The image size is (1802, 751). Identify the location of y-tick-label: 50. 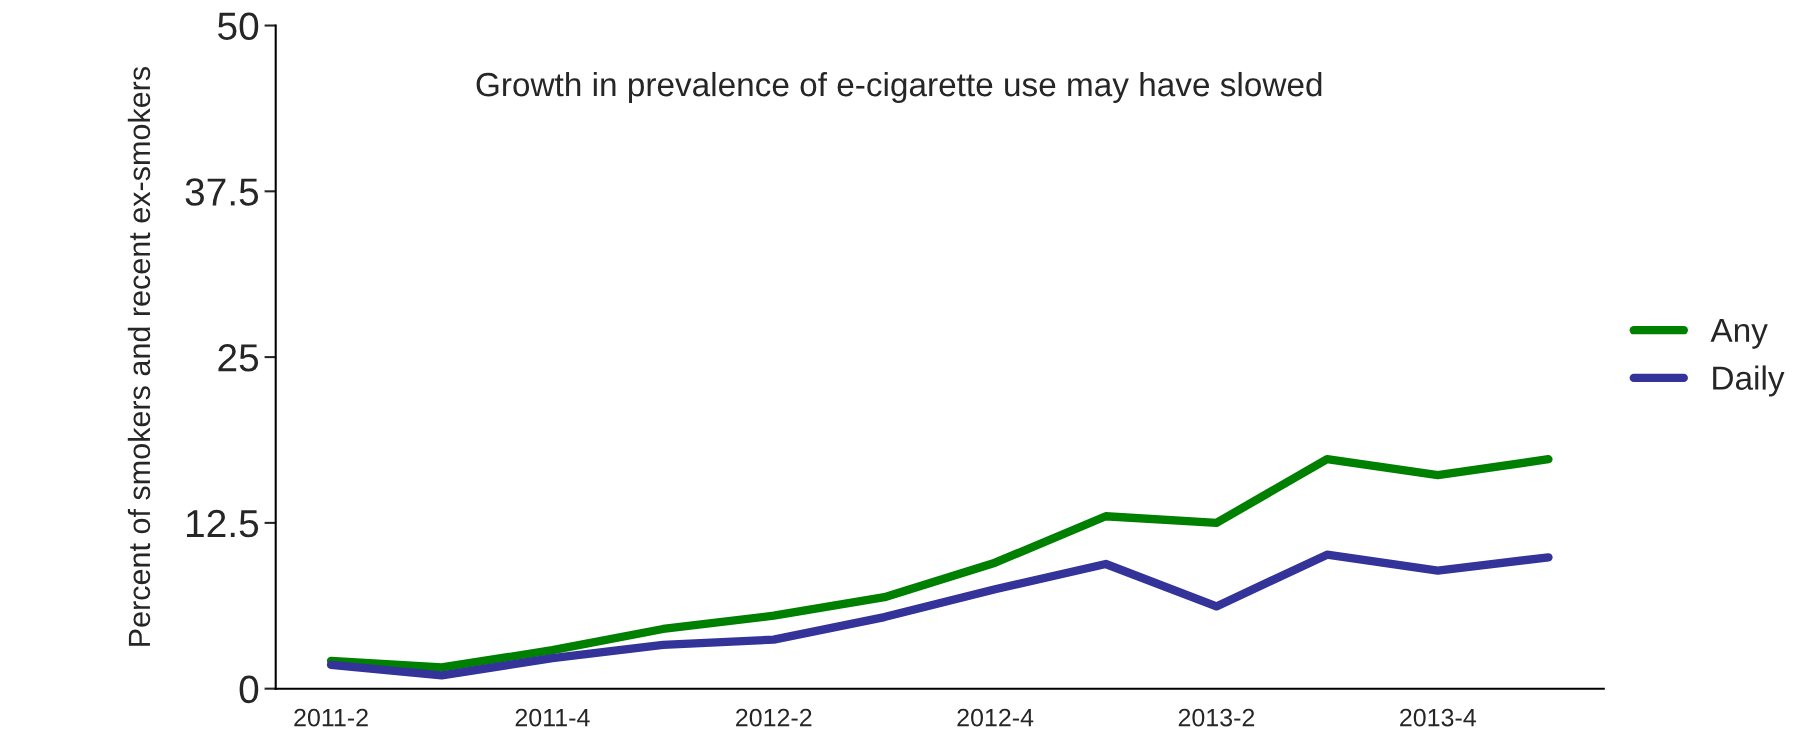
(238, 26).